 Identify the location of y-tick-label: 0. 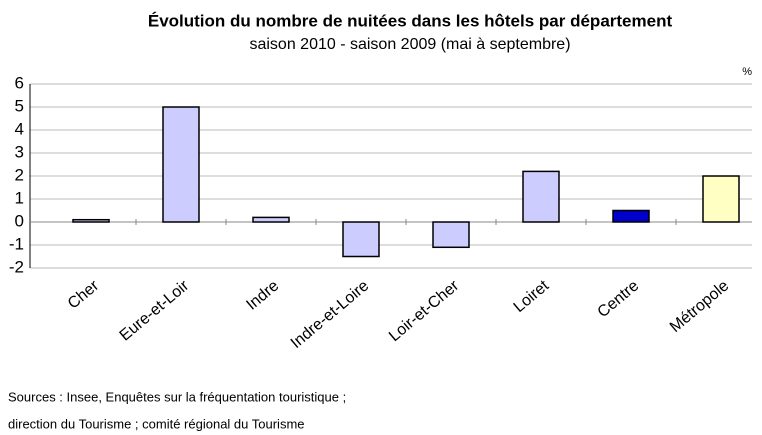
(19, 220).